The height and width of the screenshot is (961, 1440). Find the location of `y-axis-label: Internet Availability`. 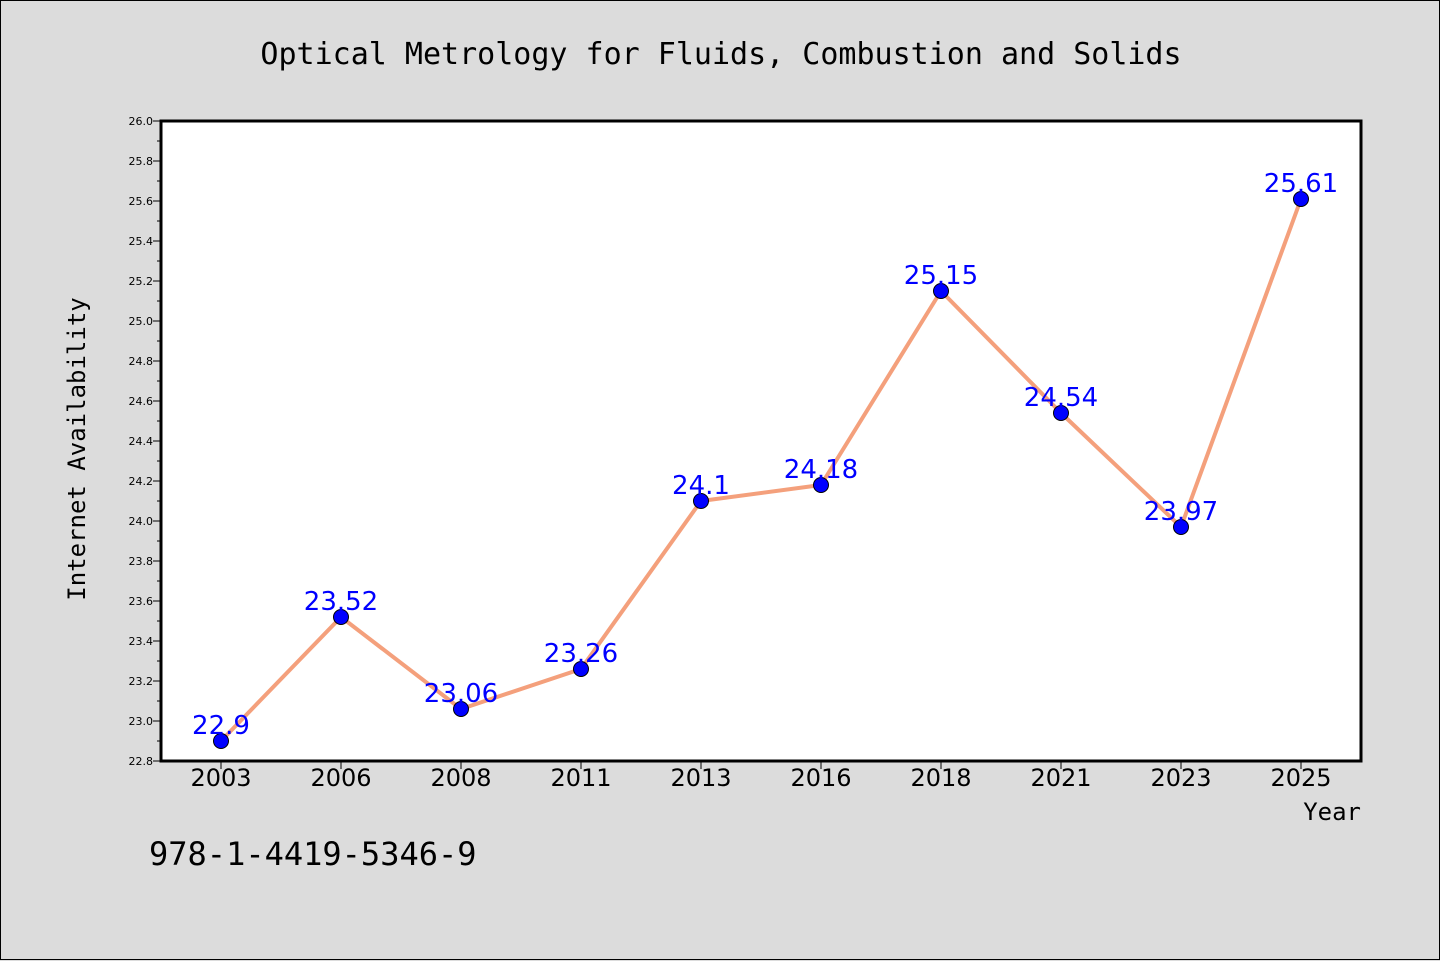

y-axis-label: Internet Availability is located at coordinates (77, 448).